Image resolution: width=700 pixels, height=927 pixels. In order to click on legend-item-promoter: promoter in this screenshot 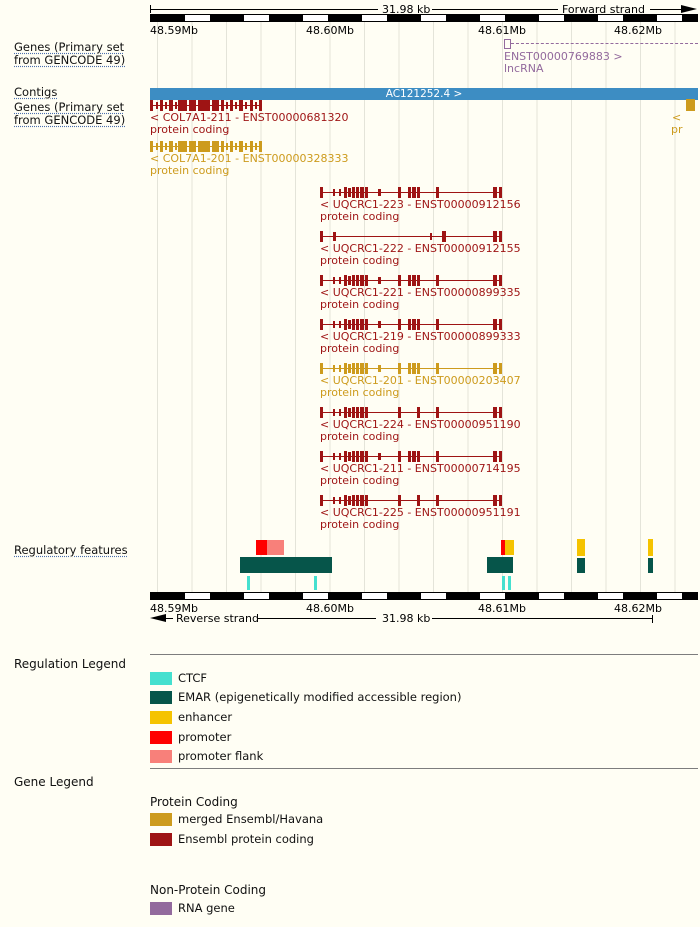, I will do `click(205, 737)`.